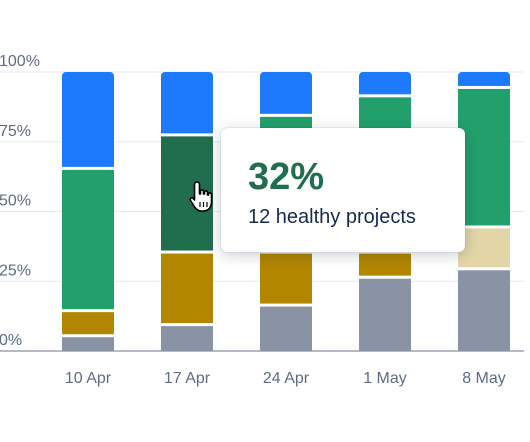 The height and width of the screenshot is (442, 530). What do you see at coordinates (15, 201) in the screenshot?
I see `y-tick-label: 50%` at bounding box center [15, 201].